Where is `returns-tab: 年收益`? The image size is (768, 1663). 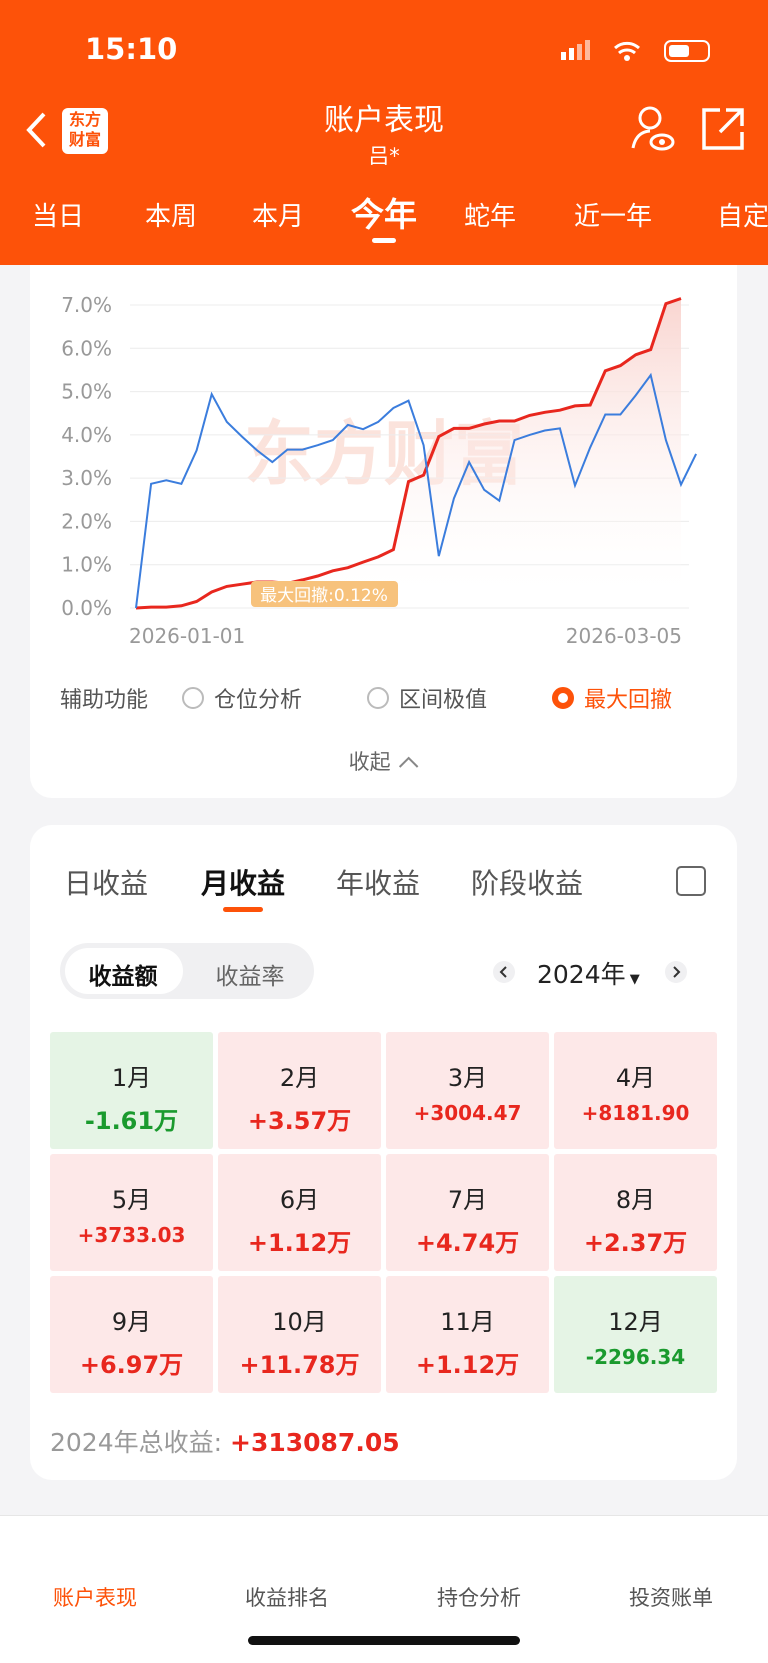 returns-tab: 年收益 is located at coordinates (378, 883).